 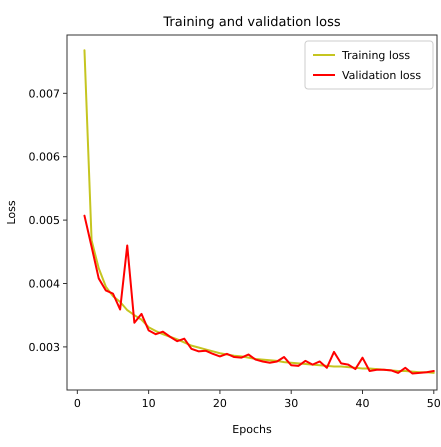 What do you see at coordinates (44, 93) in the screenshot?
I see `y-tick-label: 0.007` at bounding box center [44, 93].